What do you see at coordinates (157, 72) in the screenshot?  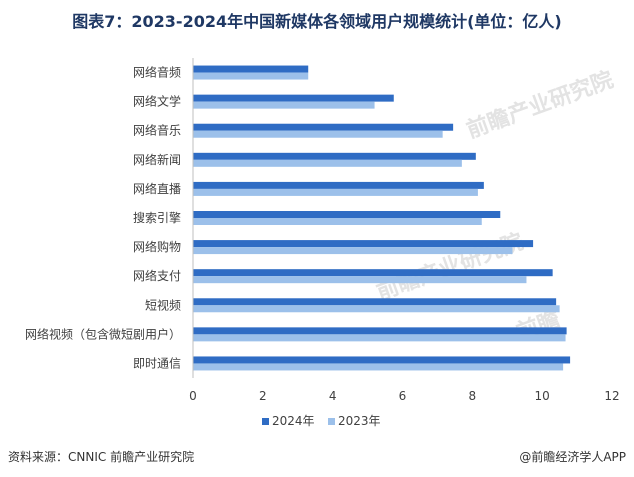 I see `category-label: 网络音频` at bounding box center [157, 72].